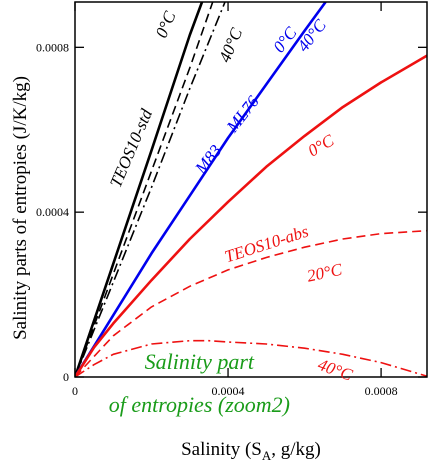 This screenshot has width=429, height=468. What do you see at coordinates (199, 404) in the screenshot?
I see `label-zoom-line2: of entropies (zoom2)` at bounding box center [199, 404].